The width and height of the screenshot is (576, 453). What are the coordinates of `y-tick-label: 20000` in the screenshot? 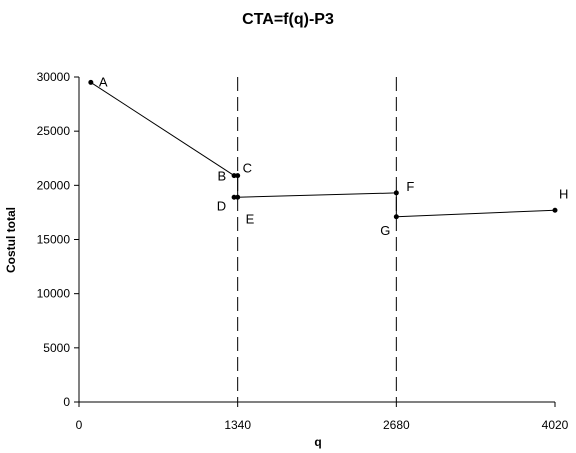 It's located at (54, 185).